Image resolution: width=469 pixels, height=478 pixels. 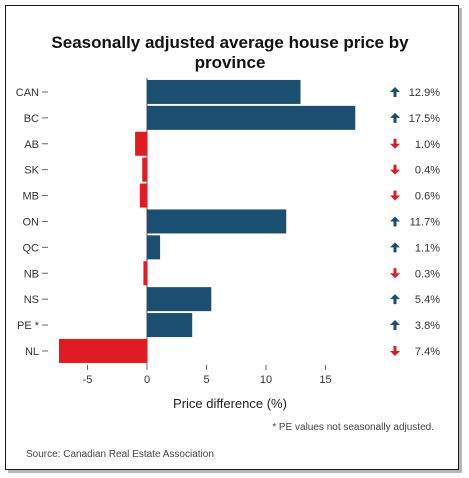 I want to click on category-label: BC, so click(x=31, y=119).